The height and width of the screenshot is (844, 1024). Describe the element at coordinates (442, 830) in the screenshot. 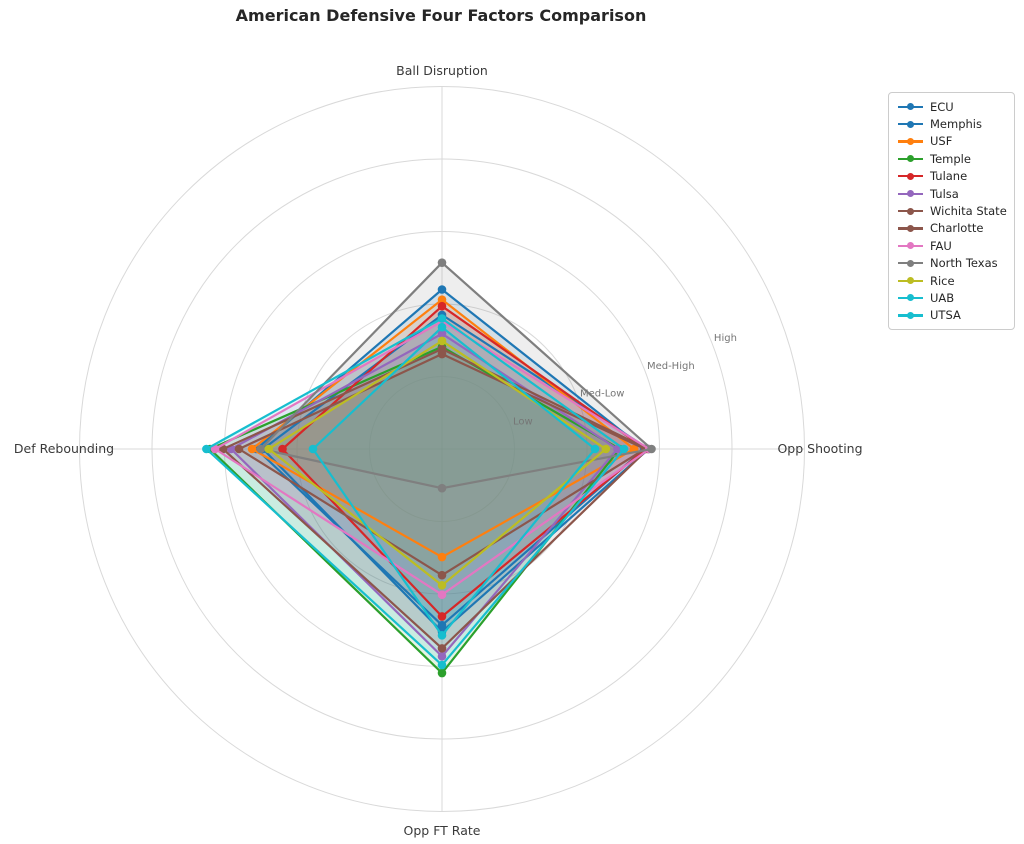

I see `axis-label: Opp FT Rate` at that location.